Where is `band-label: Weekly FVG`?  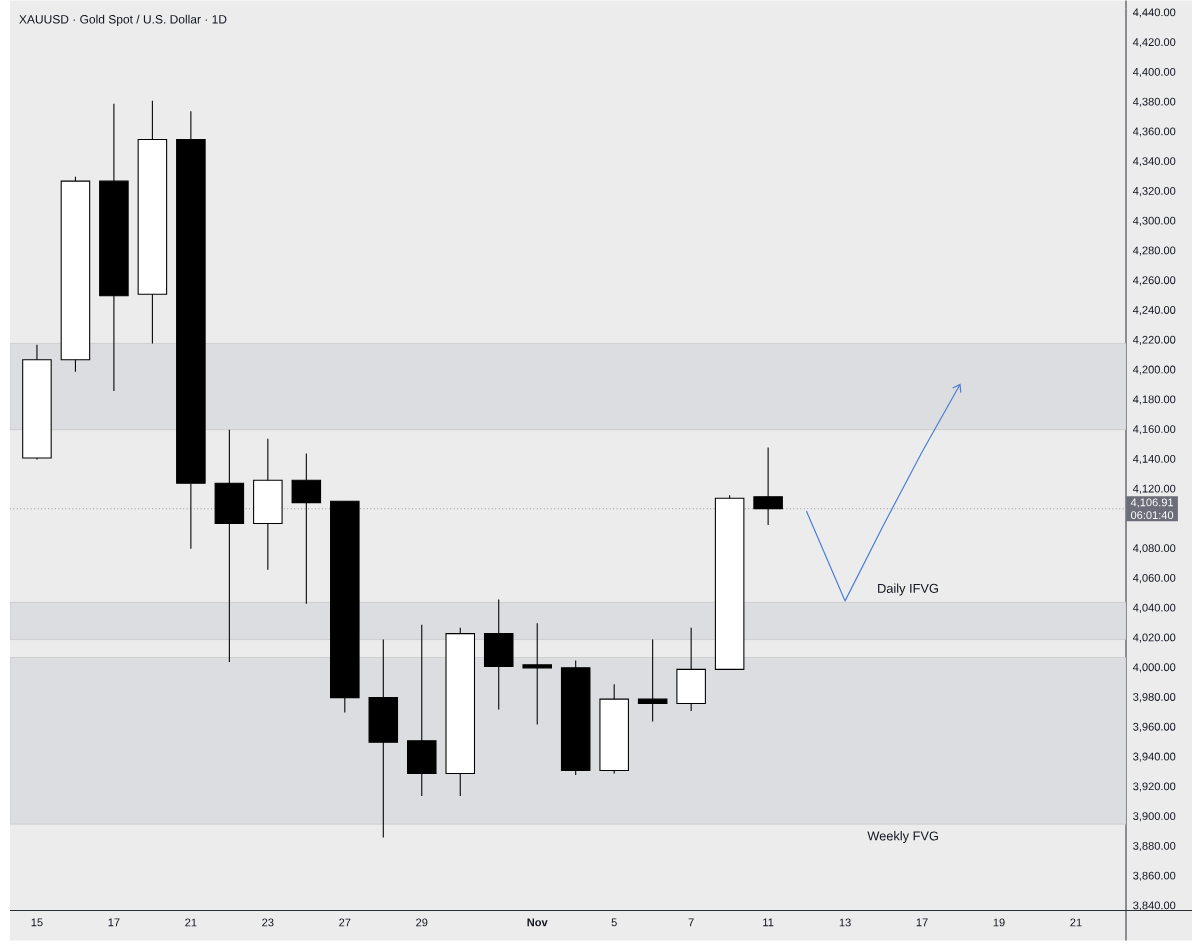 band-label: Weekly FVG is located at coordinates (902, 836).